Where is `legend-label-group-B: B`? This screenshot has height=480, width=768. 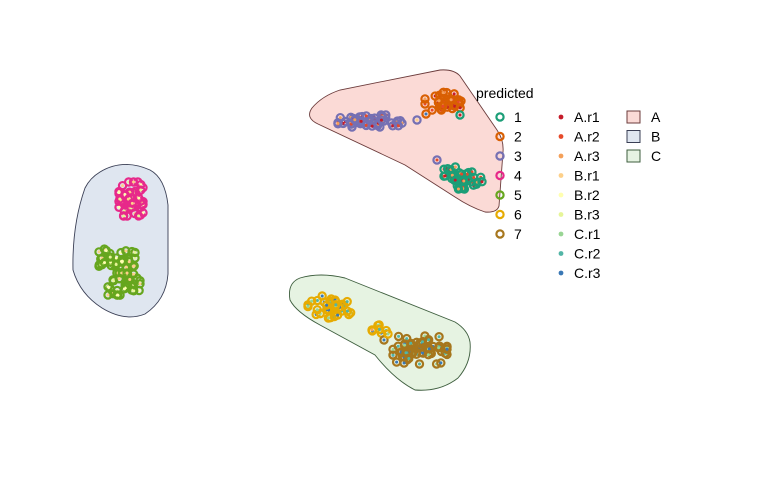 legend-label-group-B: B is located at coordinates (655, 137).